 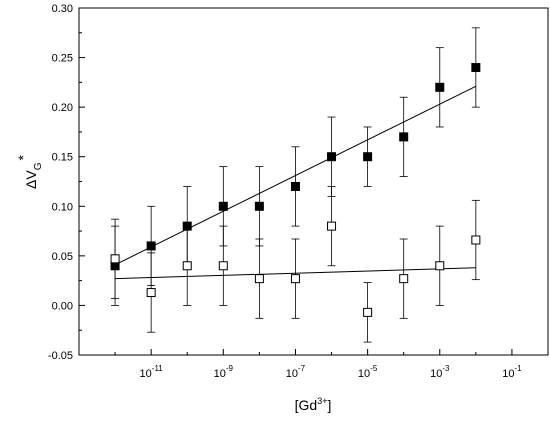 What do you see at coordinates (62, 257) in the screenshot?
I see `y-tick-label: 0.05` at bounding box center [62, 257].